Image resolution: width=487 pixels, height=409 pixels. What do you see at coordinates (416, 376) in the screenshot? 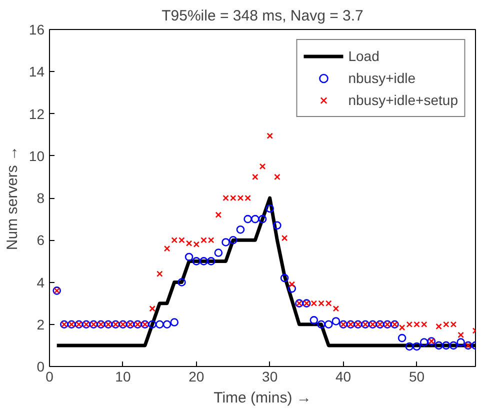
I see `x-tick-label: 50` at bounding box center [416, 376].